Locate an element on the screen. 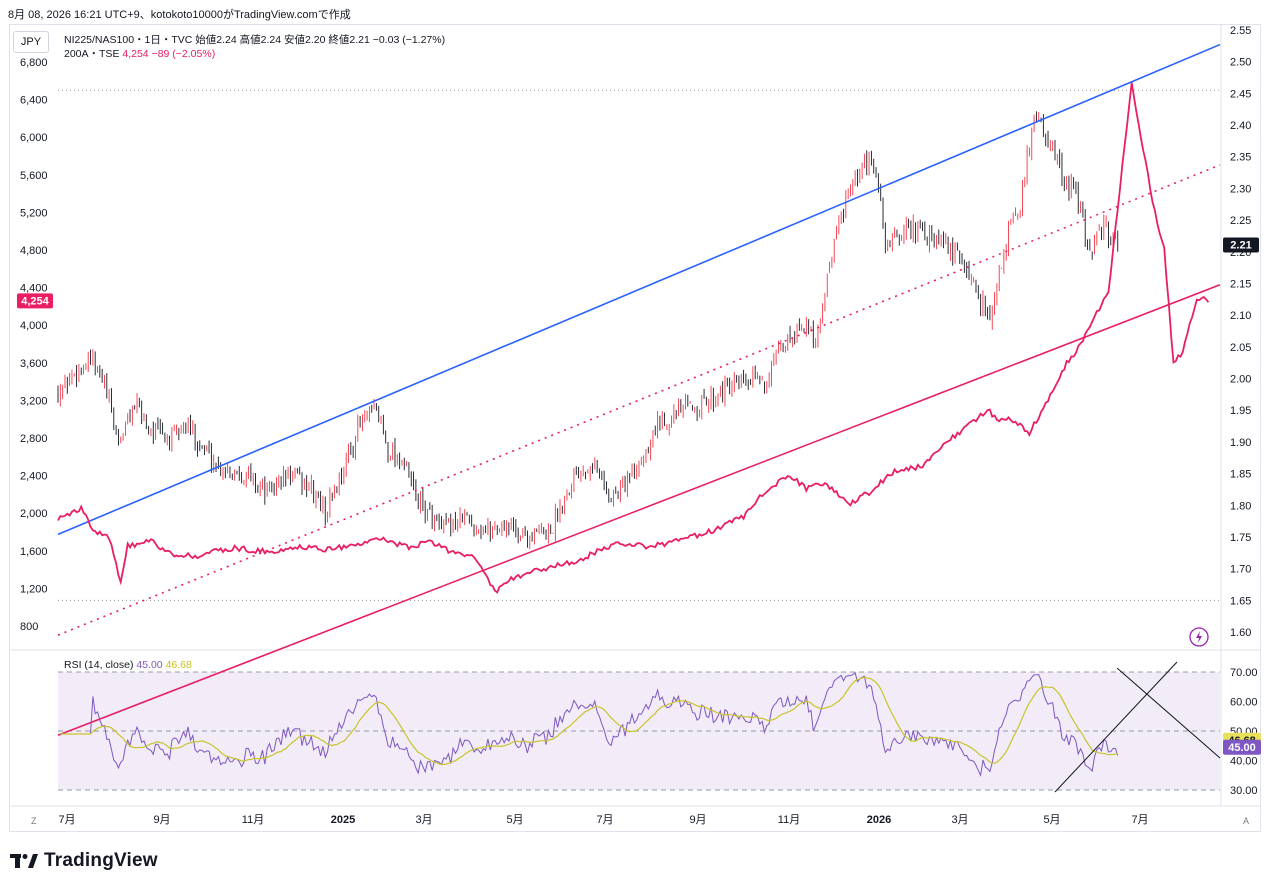  200a-price-badge-text: 4,254 is located at coordinates (35, 301).